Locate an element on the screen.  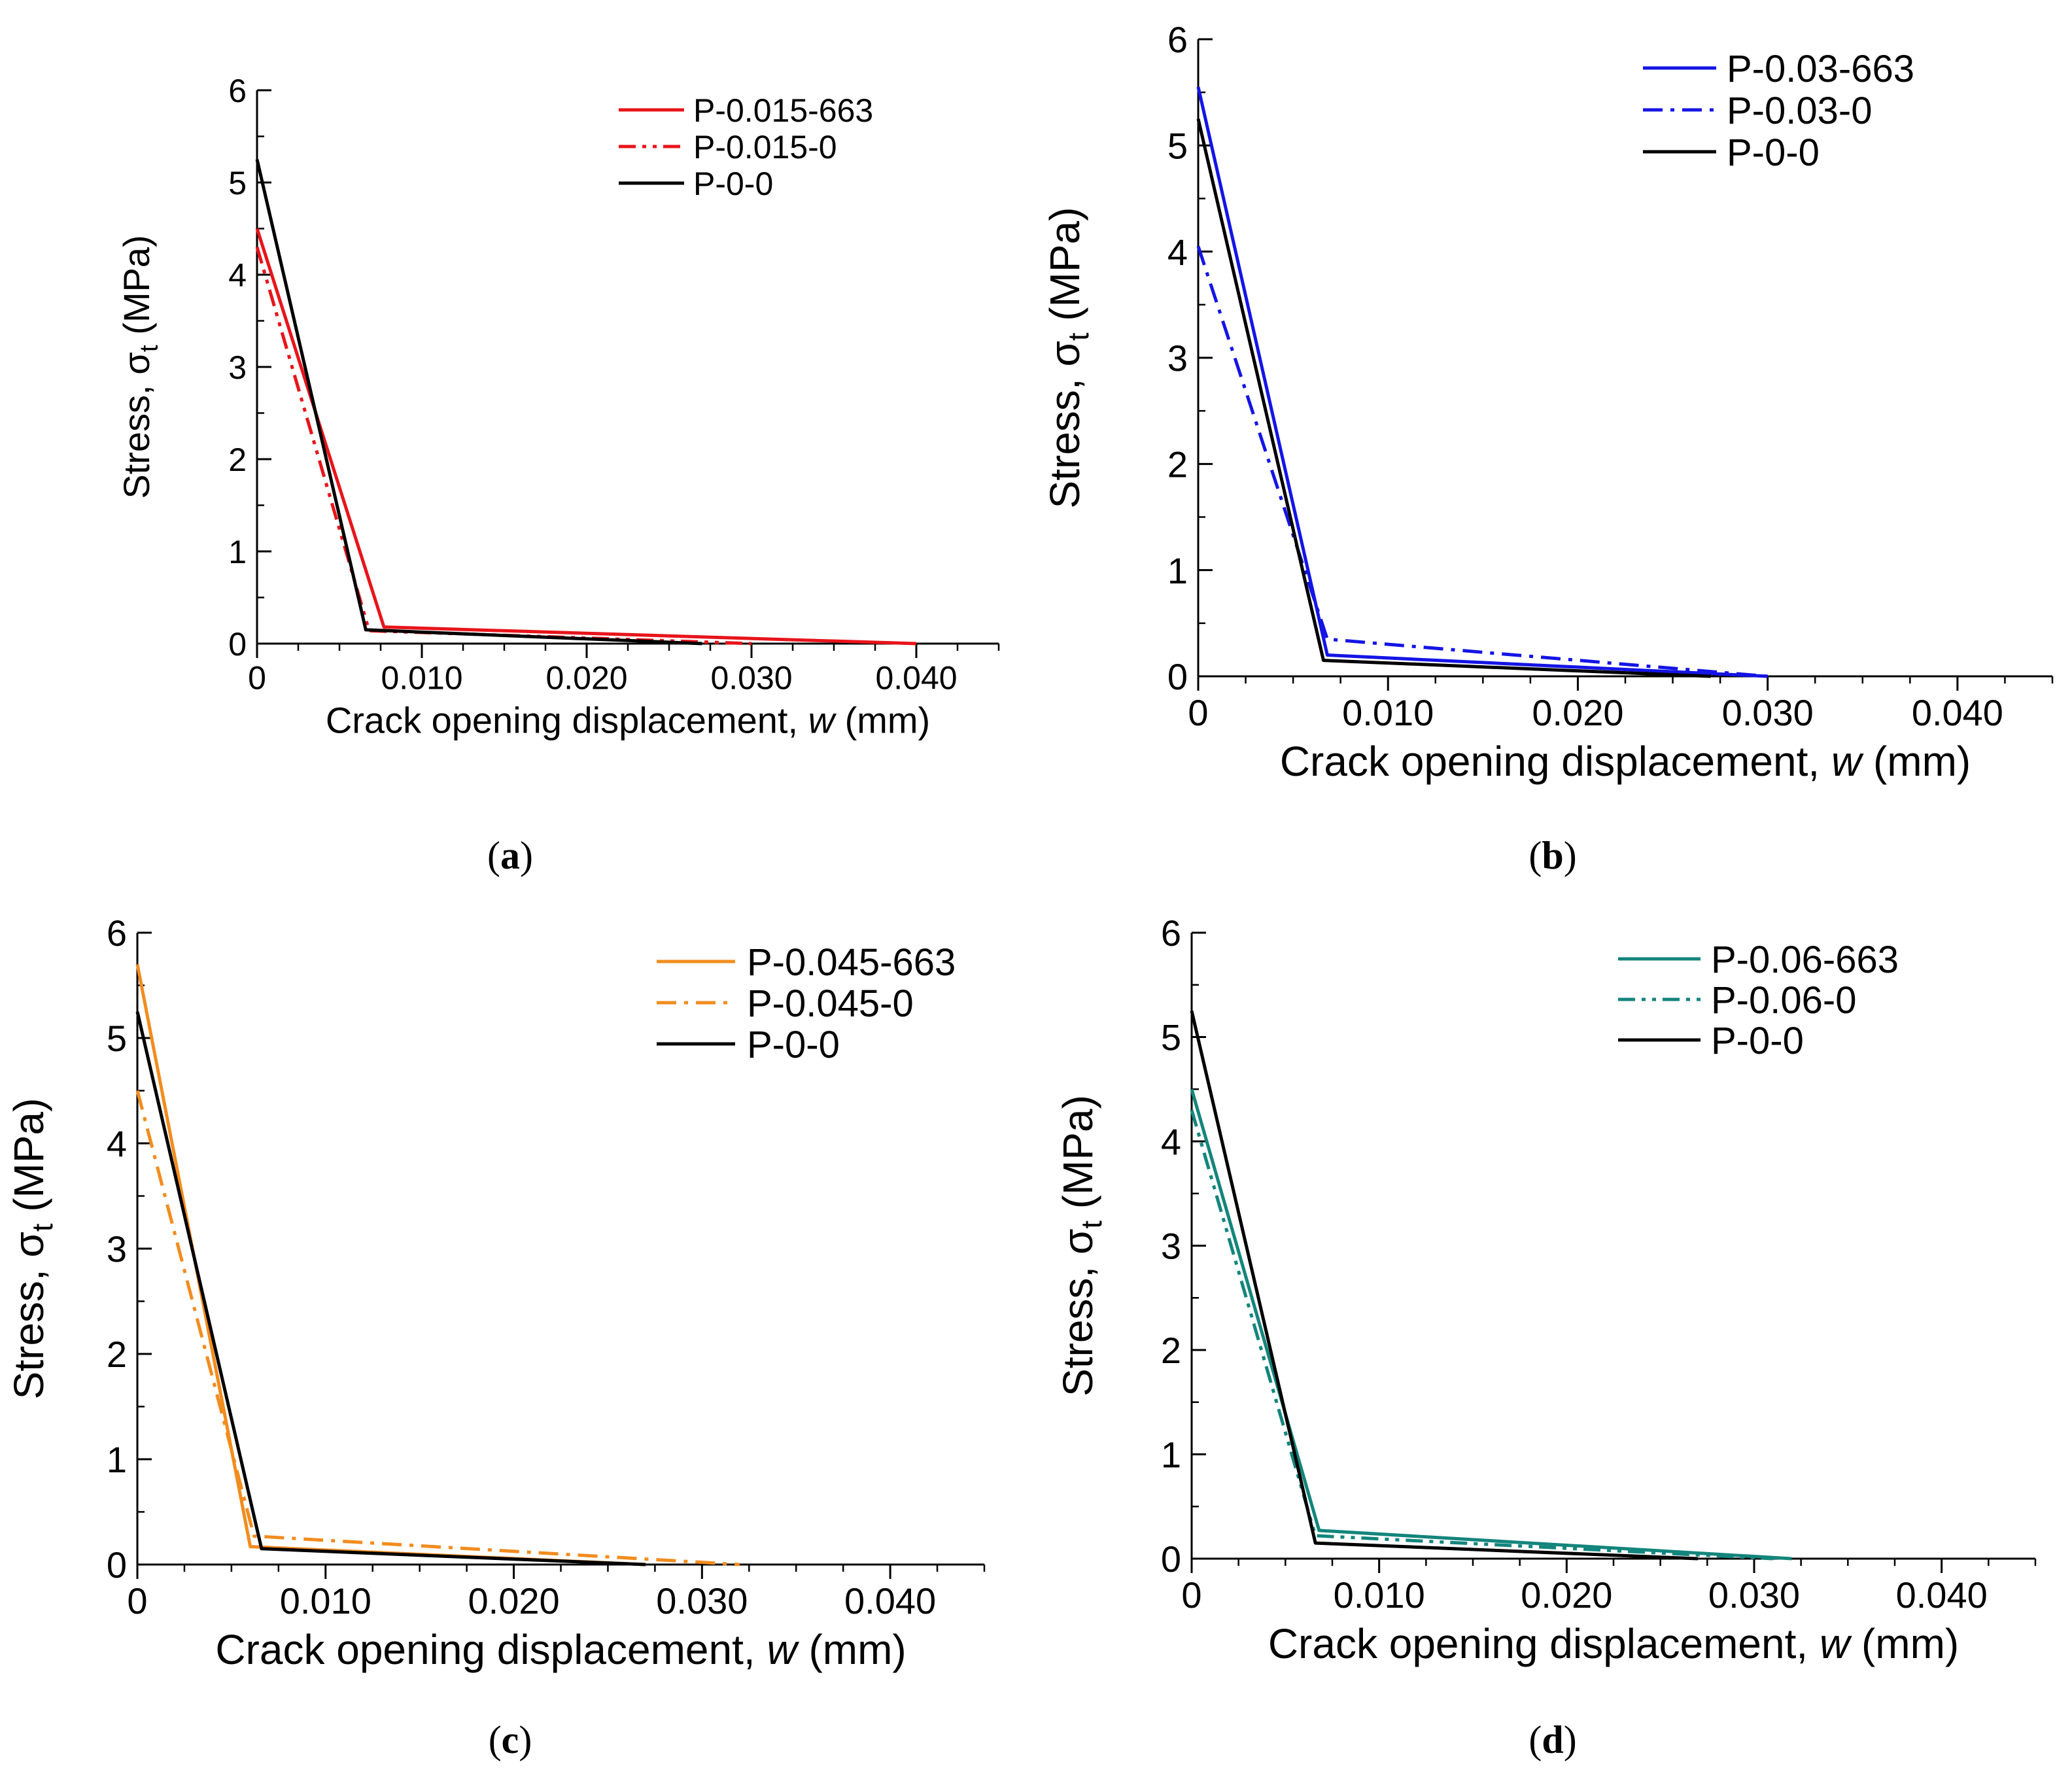
panel-label: (a) is located at coordinates (510, 856).